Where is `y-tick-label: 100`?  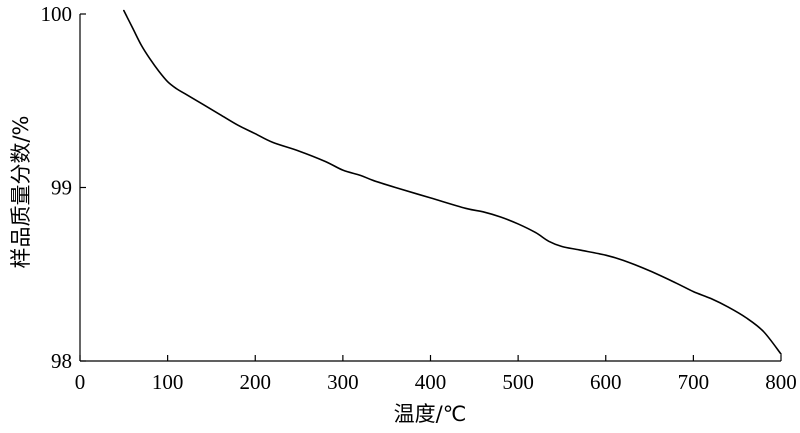 y-tick-label: 100 is located at coordinates (57, 14).